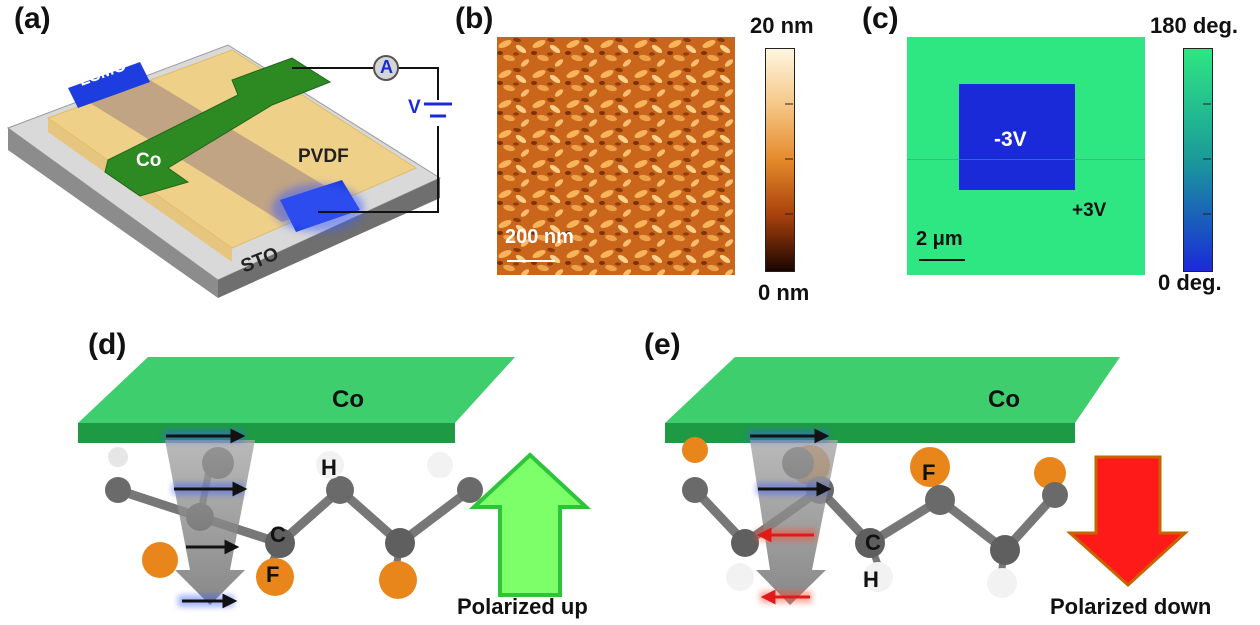 Image resolution: width=1260 pixels, height=625 pixels. I want to click on co-electrode-label-e: Co, so click(1004, 399).